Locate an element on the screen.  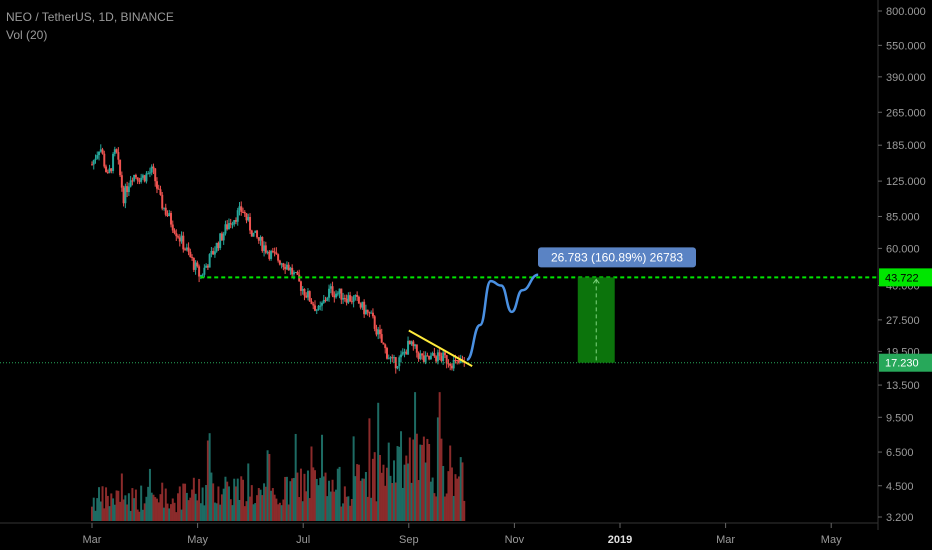
volume-indicator-title: Vol (20) is located at coordinates (27, 35).